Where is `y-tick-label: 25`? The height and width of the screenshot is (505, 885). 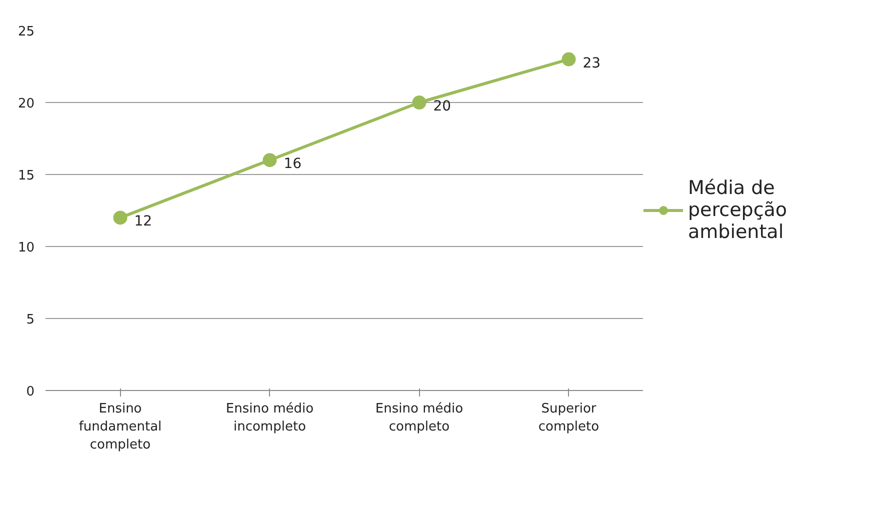 y-tick-label: 25 is located at coordinates (26, 32).